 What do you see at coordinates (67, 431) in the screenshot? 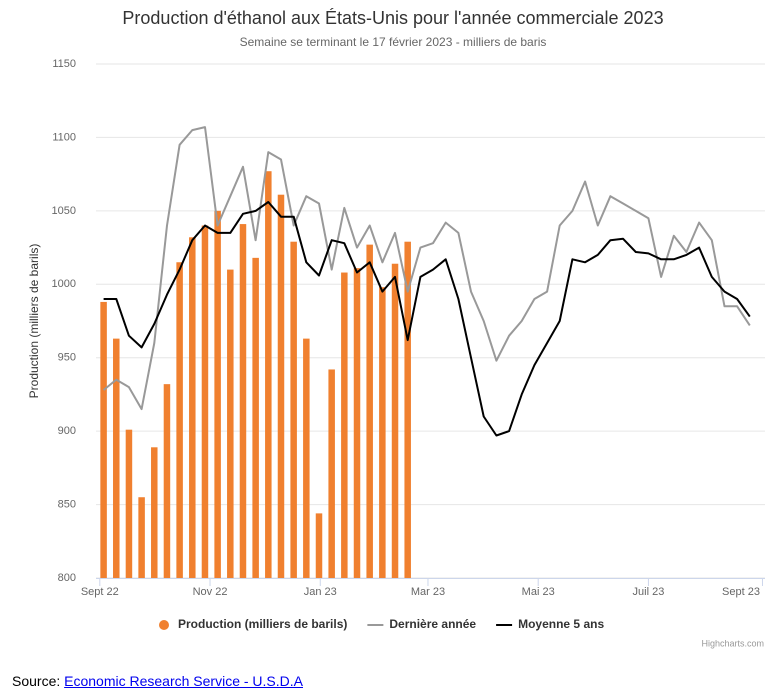
I see `y-tick-label: 900` at bounding box center [67, 431].